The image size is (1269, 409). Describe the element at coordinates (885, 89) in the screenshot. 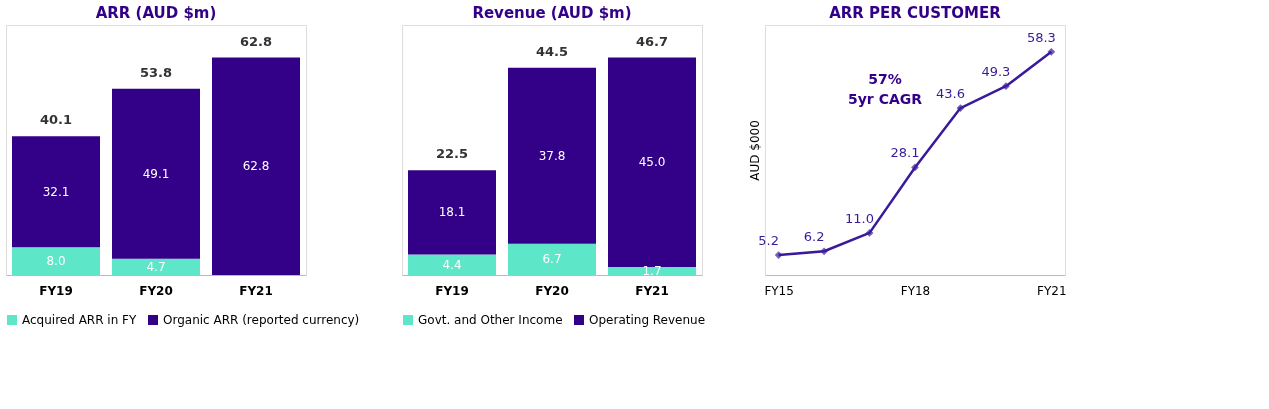

I see `annotation: 57% 5yr CAGR` at that location.